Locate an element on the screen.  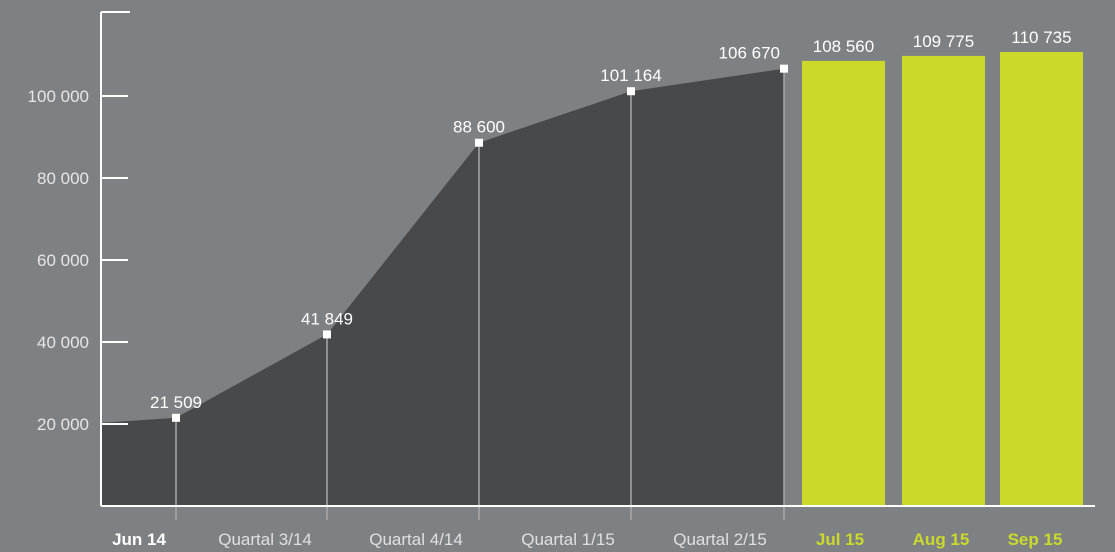
data-value-label: 88 600 is located at coordinates (479, 127).